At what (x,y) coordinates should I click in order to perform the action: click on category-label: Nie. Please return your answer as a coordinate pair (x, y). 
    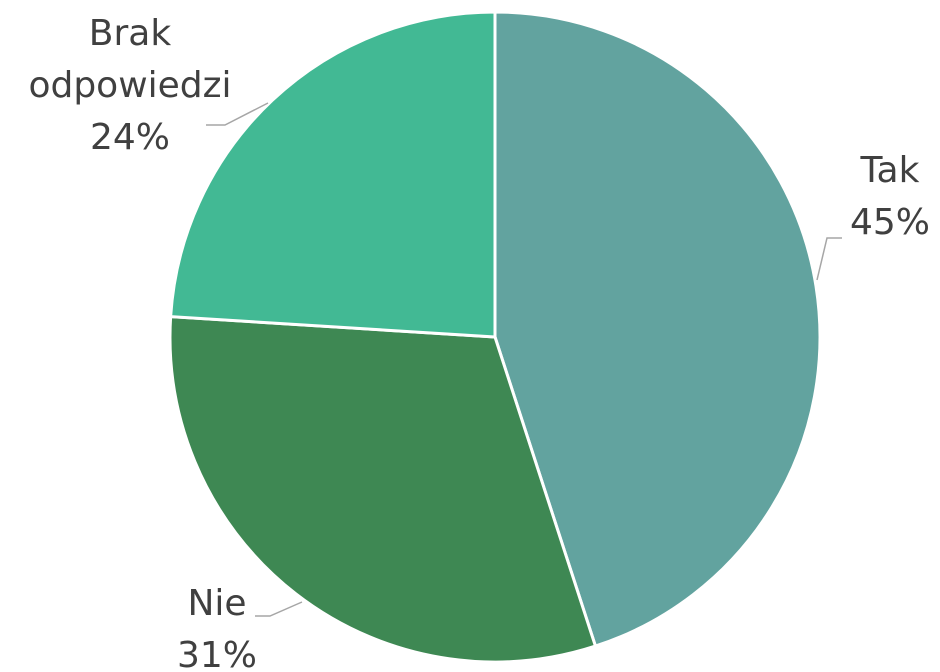
    Looking at the image, I should click on (217, 603).